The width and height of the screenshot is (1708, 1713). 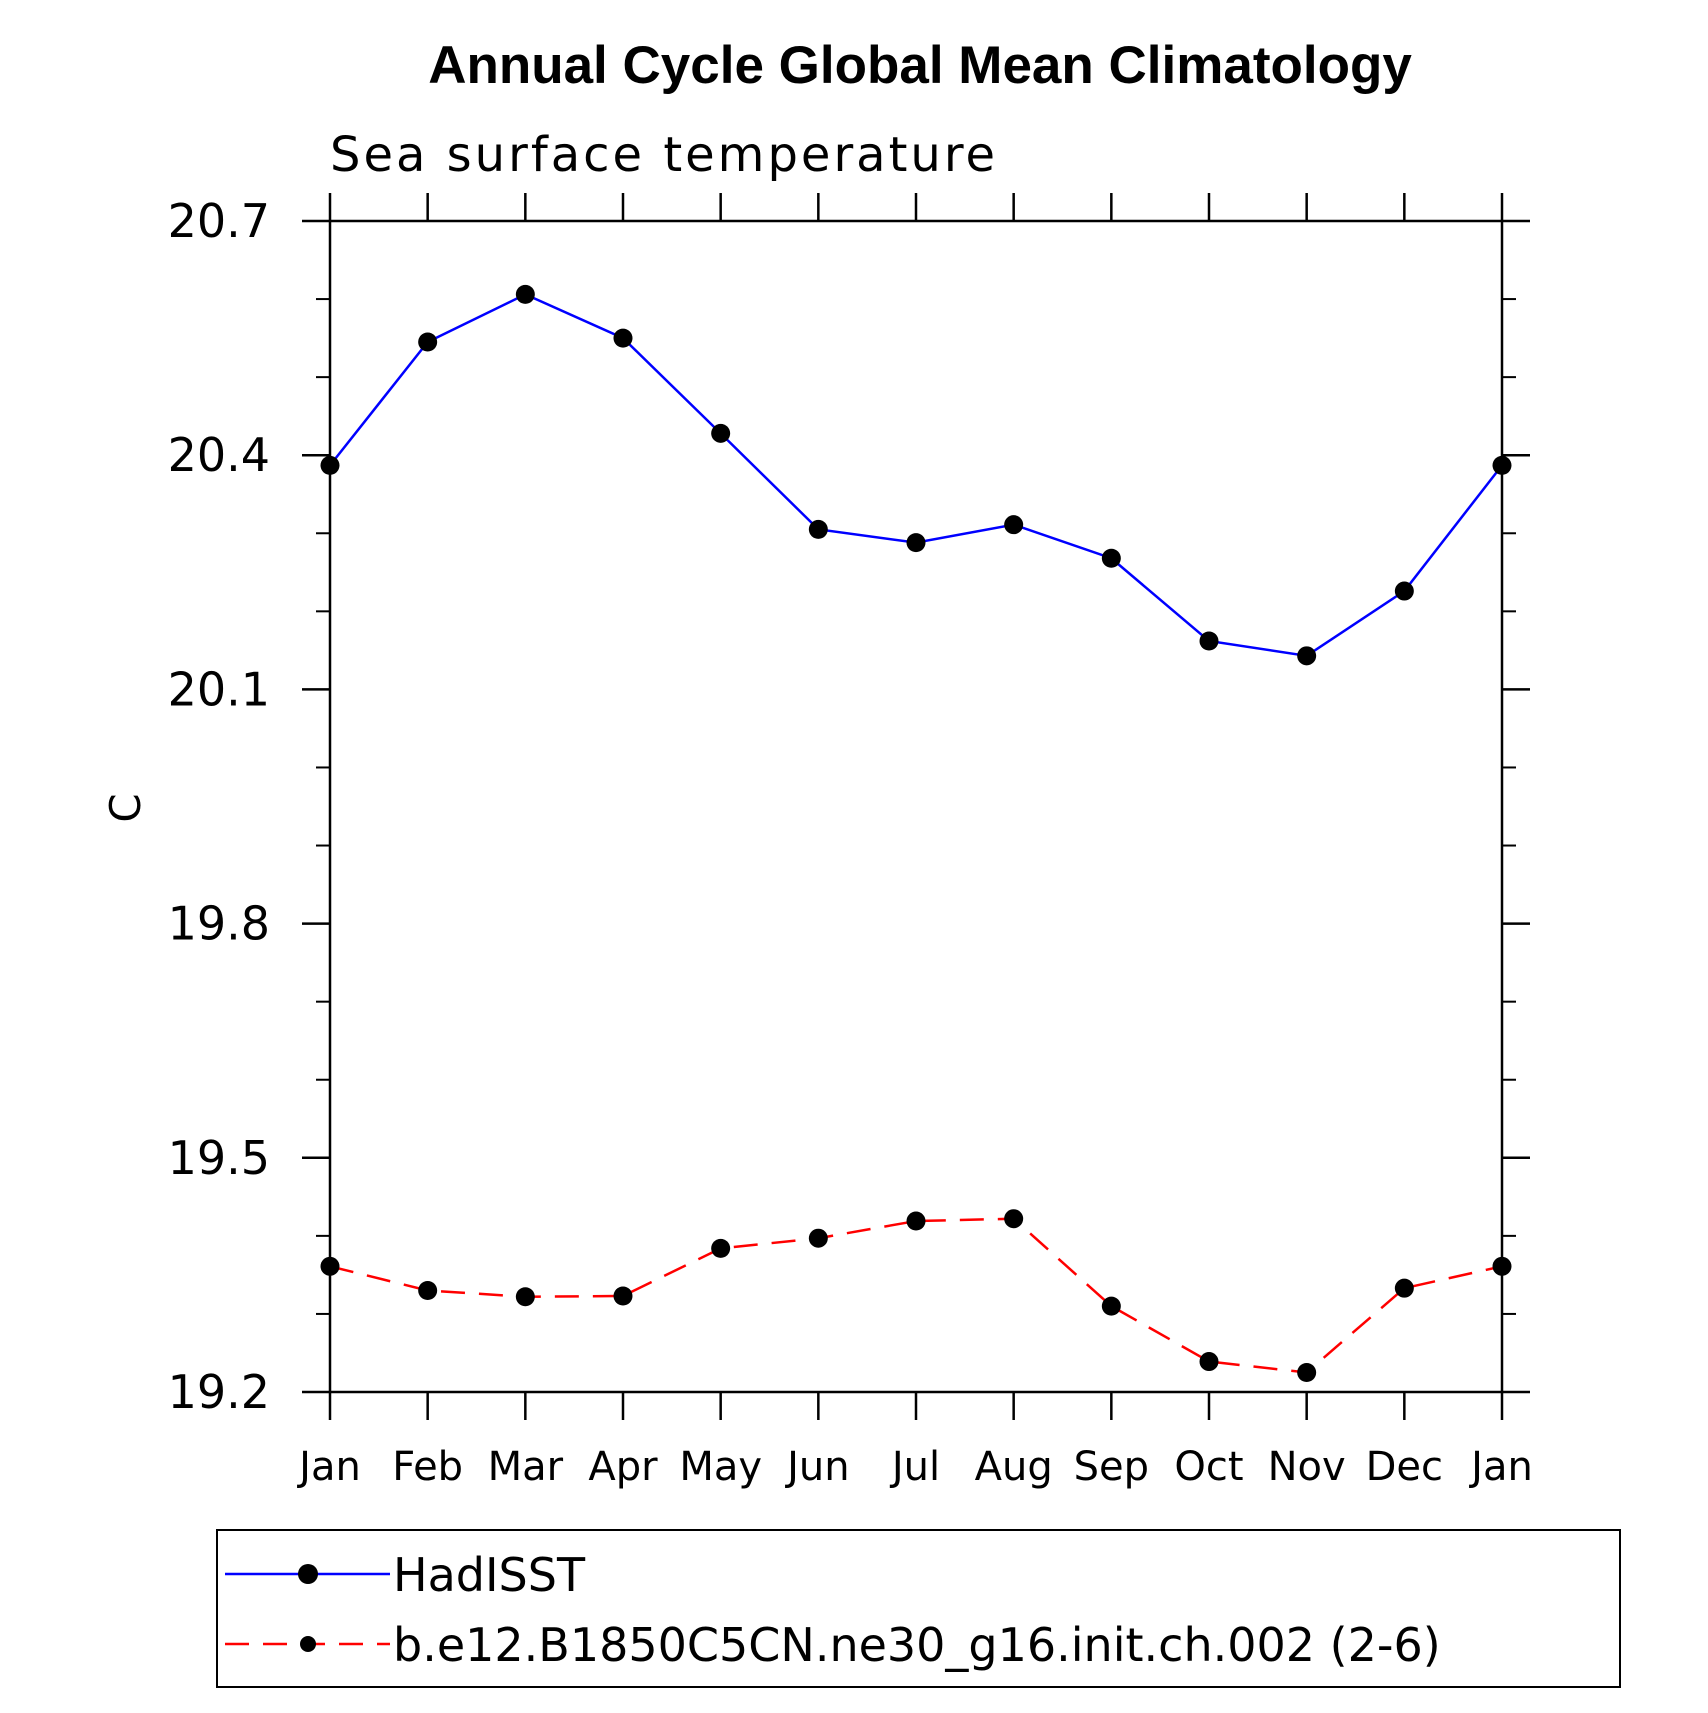 I want to click on chart-subtitle: Sea surface temperature, so click(x=664, y=155).